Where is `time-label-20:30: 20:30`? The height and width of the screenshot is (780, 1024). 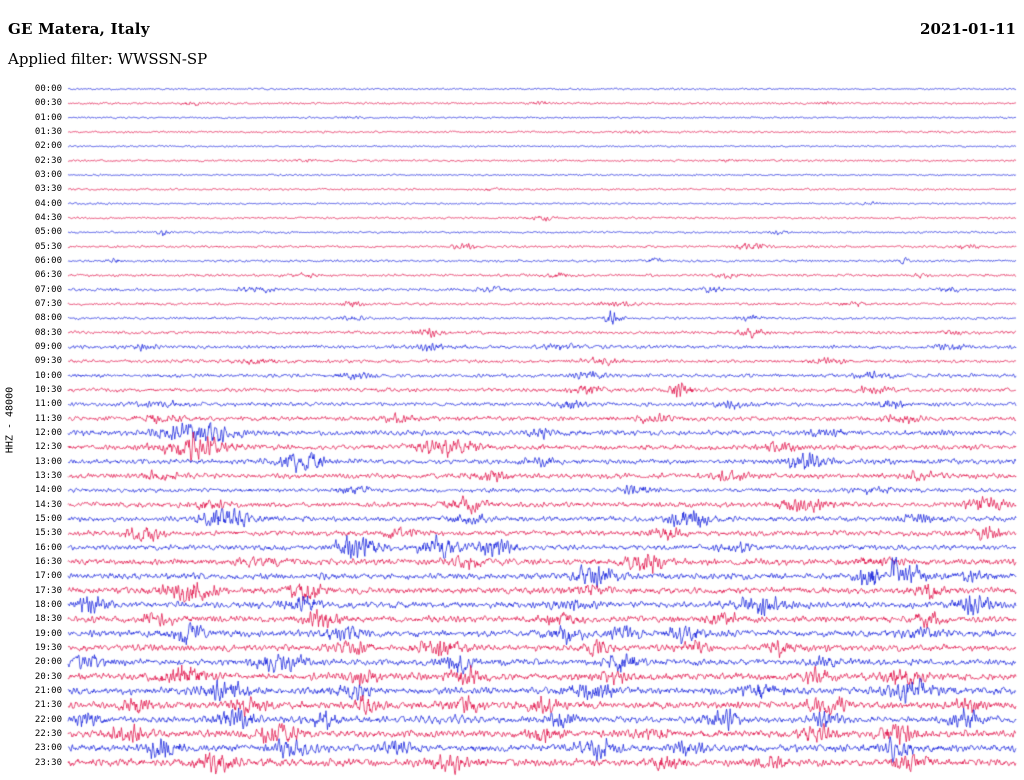 time-label-20:30: 20:30 is located at coordinates (48, 676).